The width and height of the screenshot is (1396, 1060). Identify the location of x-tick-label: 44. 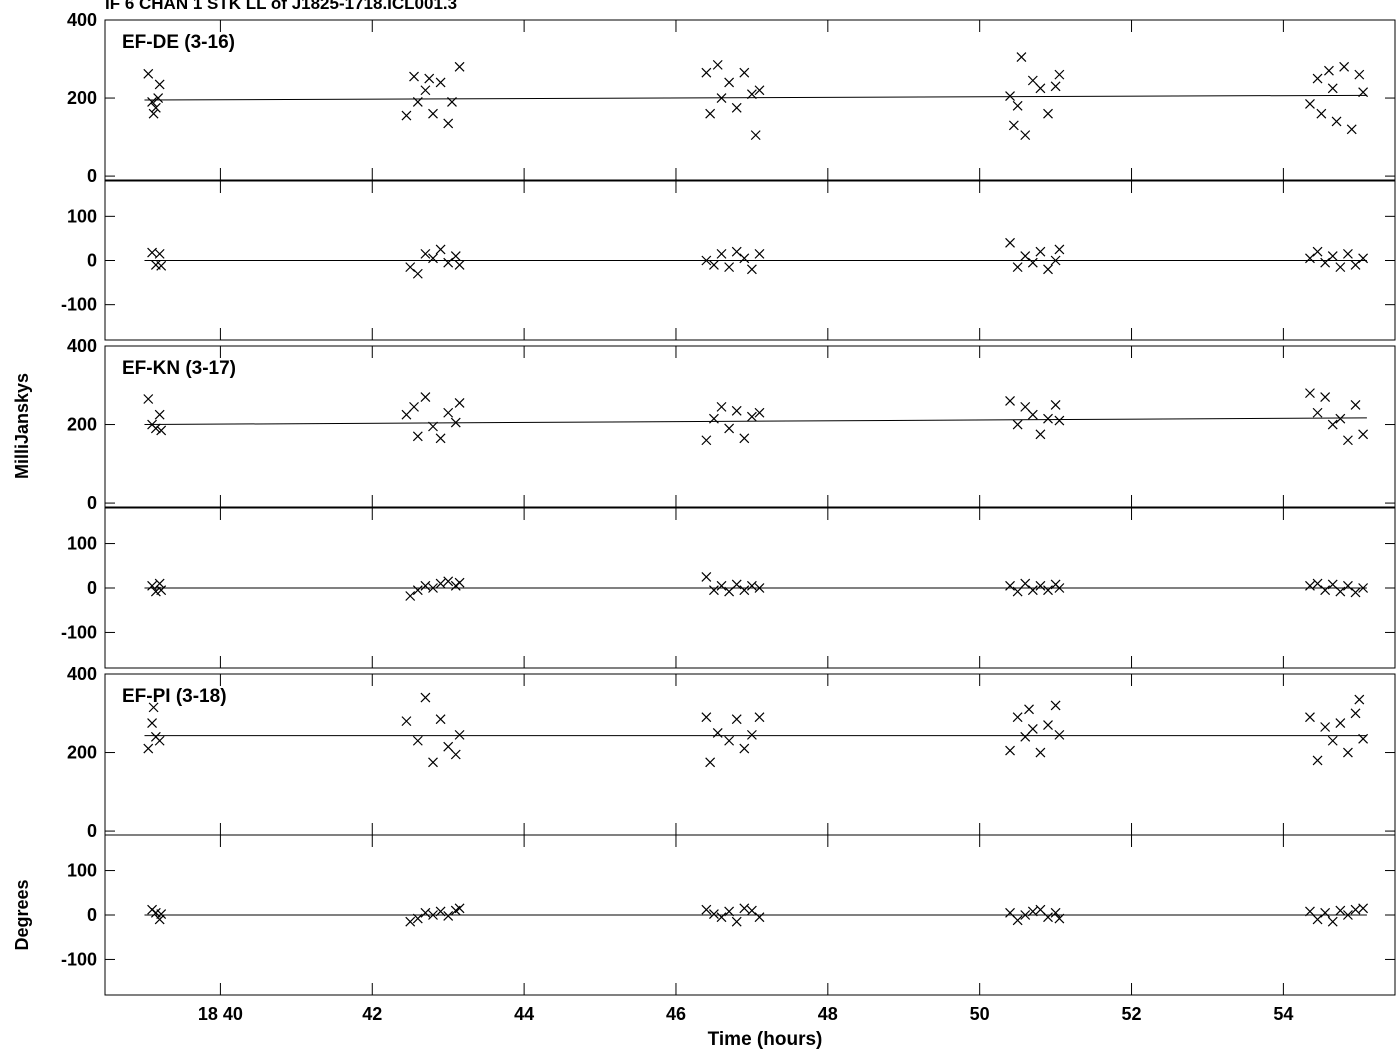
(524, 1014).